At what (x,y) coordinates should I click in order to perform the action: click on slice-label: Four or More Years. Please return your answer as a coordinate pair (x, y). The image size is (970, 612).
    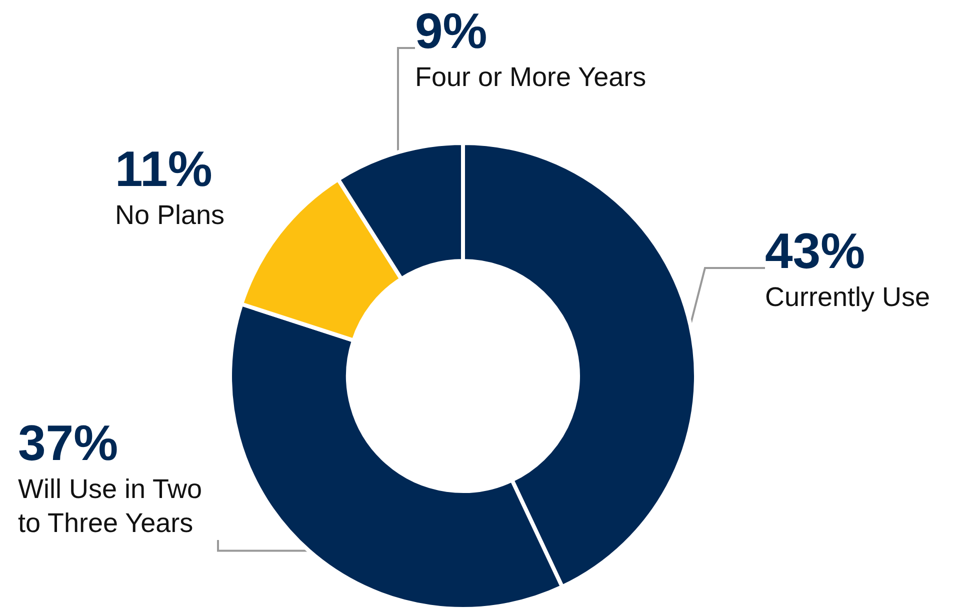
    Looking at the image, I should click on (530, 77).